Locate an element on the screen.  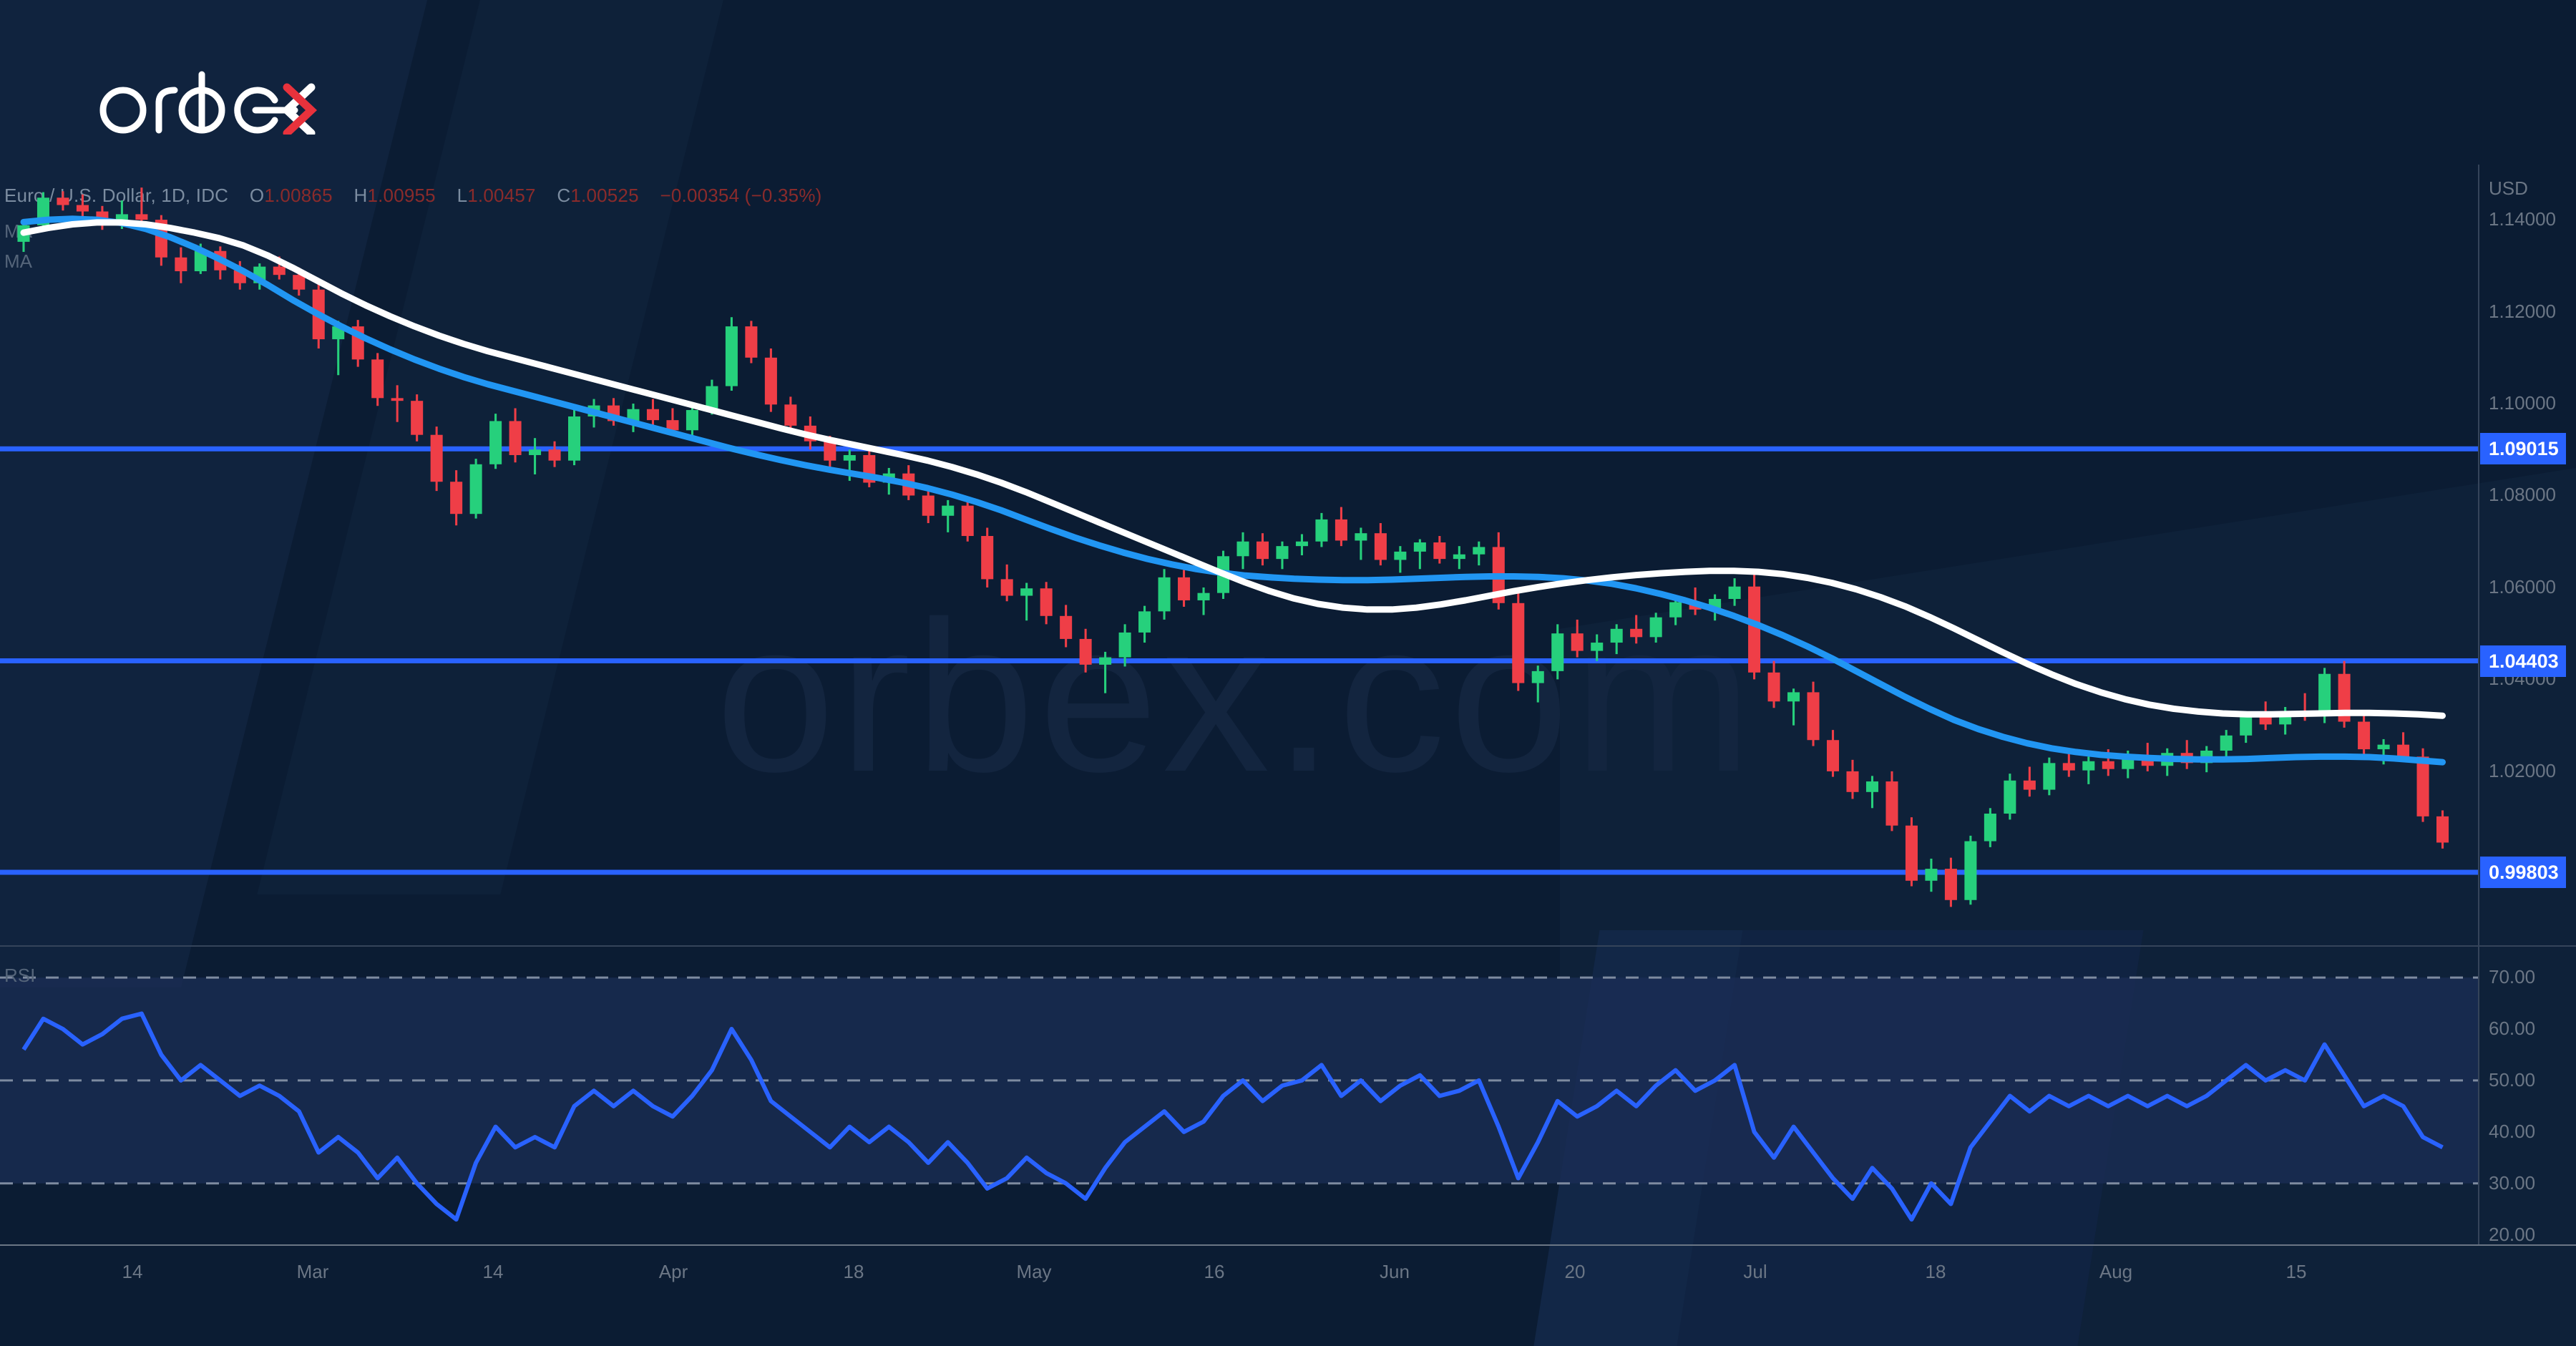
rsi-axis: 70.00 60.00 50.00 40.00 30.00 20.00 is located at coordinates (2532, 1096).